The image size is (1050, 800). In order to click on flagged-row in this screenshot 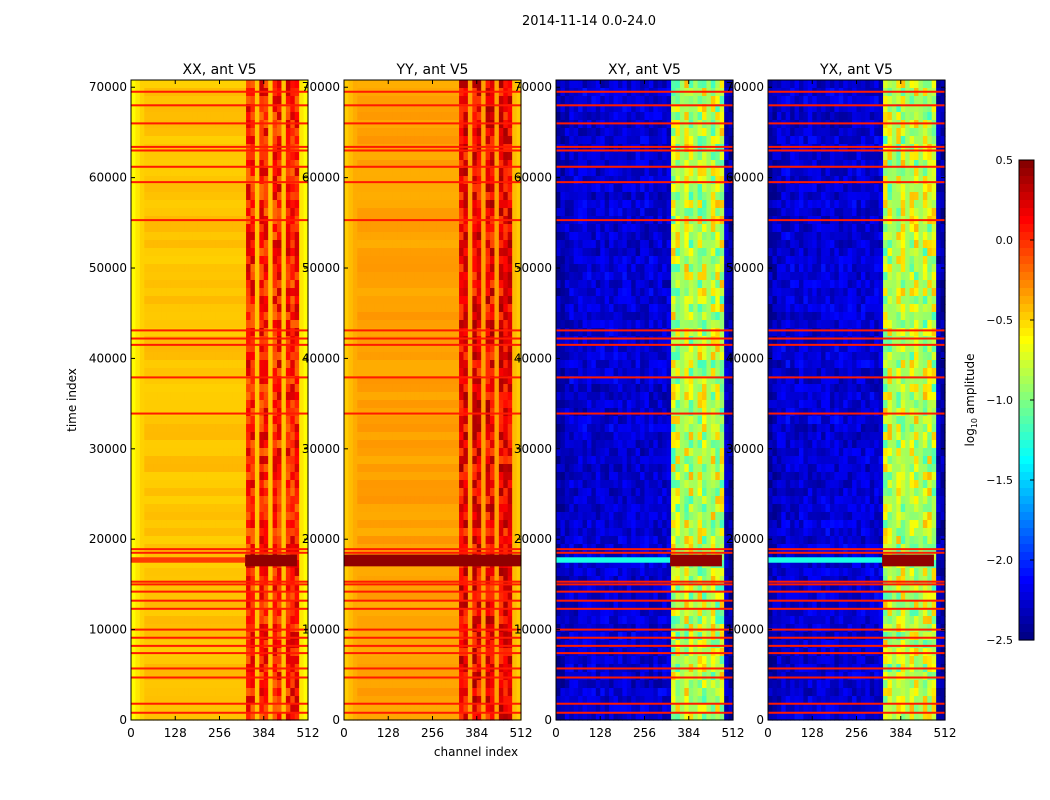, I will do `click(219, 91)`.